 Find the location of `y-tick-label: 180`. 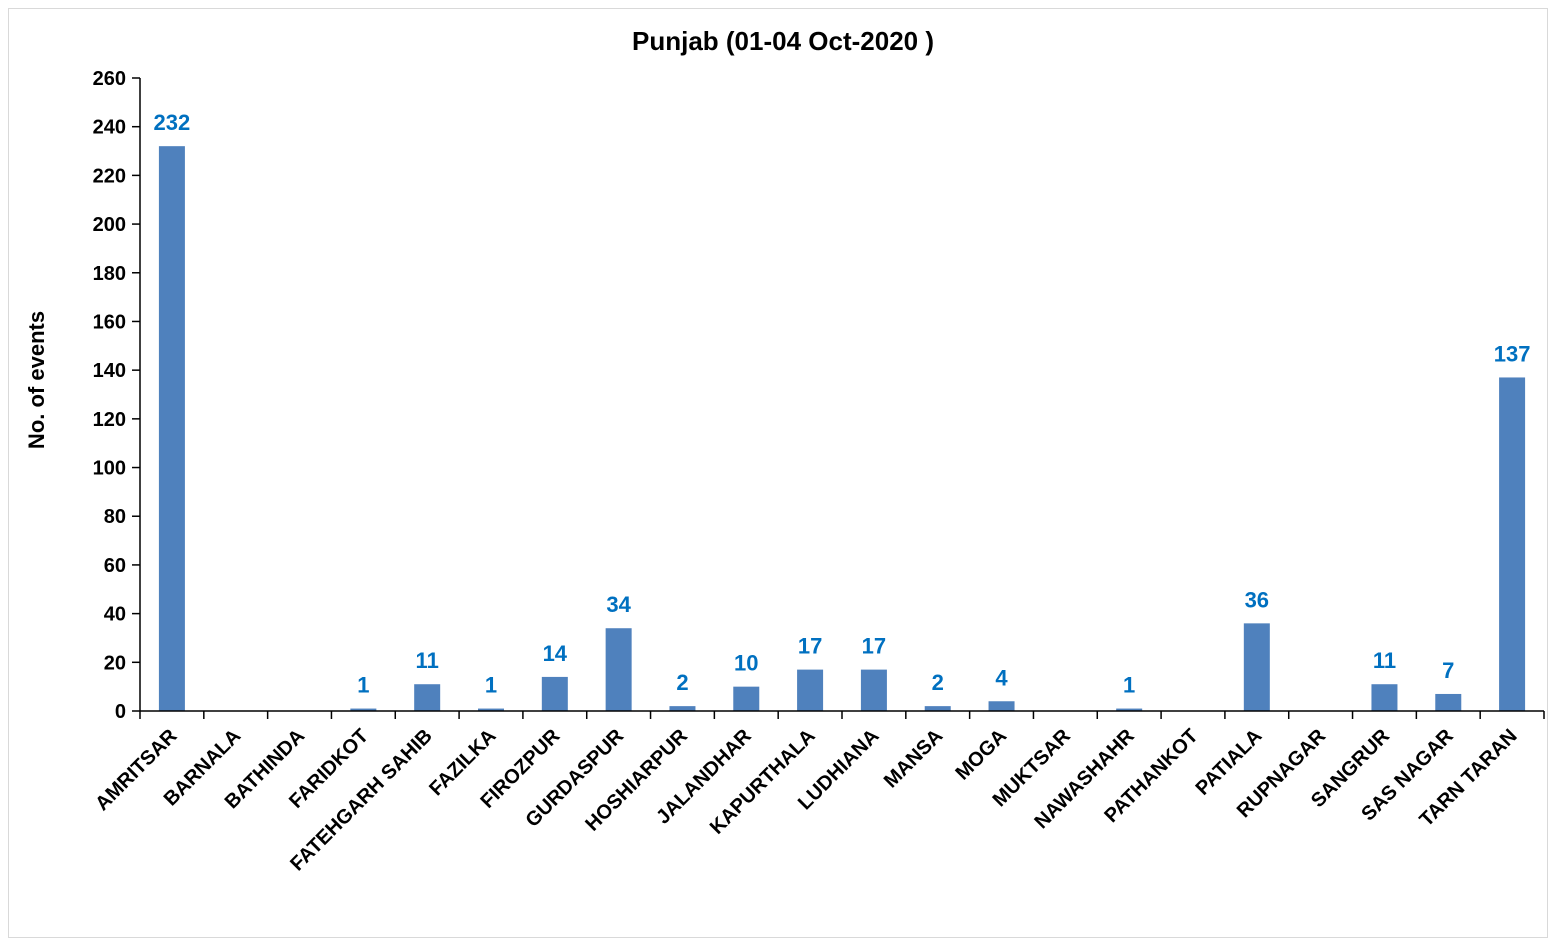

y-tick-label: 180 is located at coordinates (109, 274).